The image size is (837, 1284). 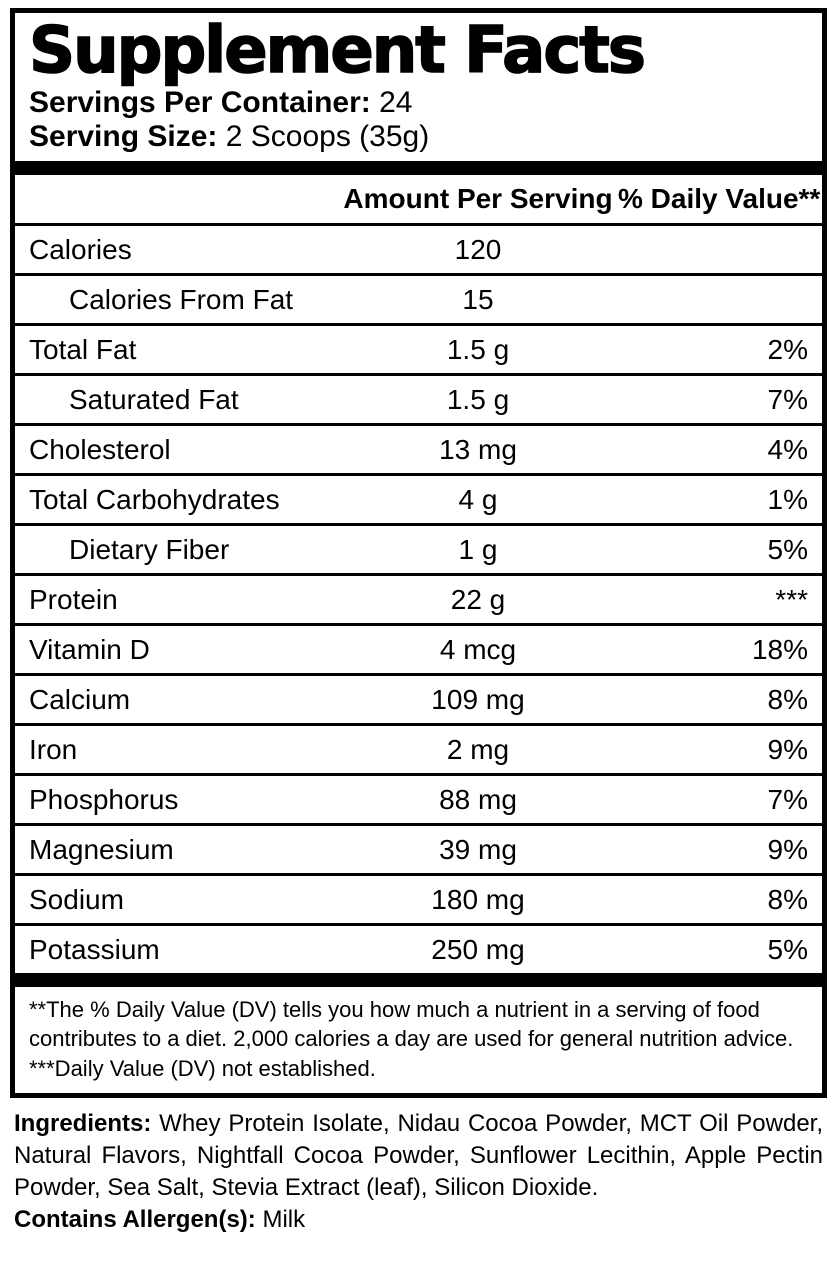 What do you see at coordinates (200, 103) in the screenshot?
I see `servings-per-container-label: Servings Per Container:` at bounding box center [200, 103].